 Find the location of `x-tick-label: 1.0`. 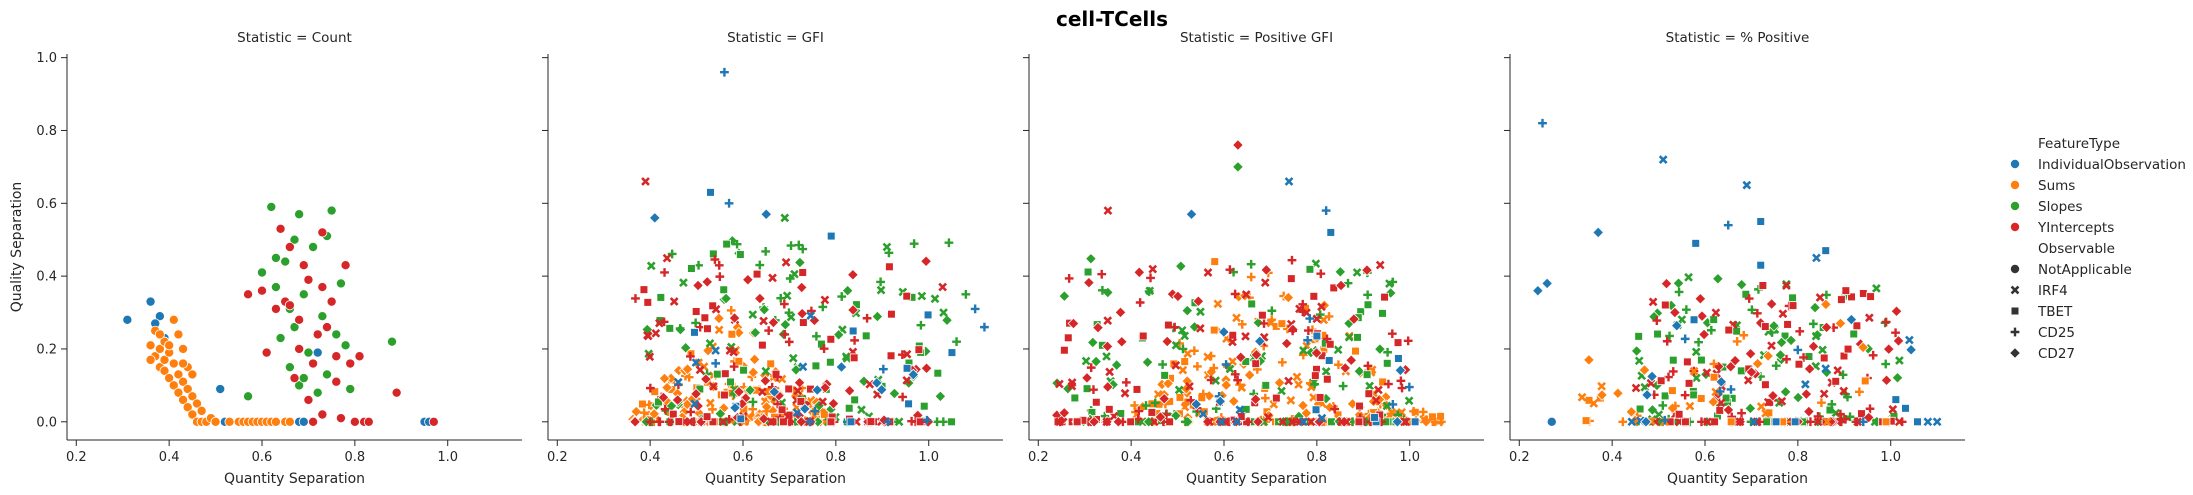

x-tick-label: 1.0 is located at coordinates (928, 457).